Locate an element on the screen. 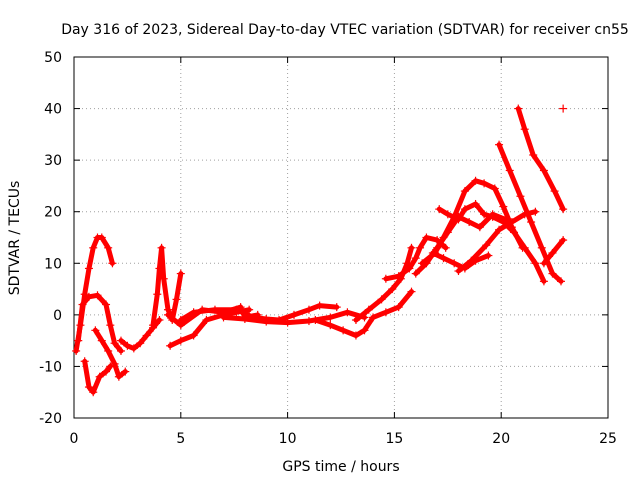 This screenshot has height=480, width=640. y-tick-label: 40 is located at coordinates (53, 110).